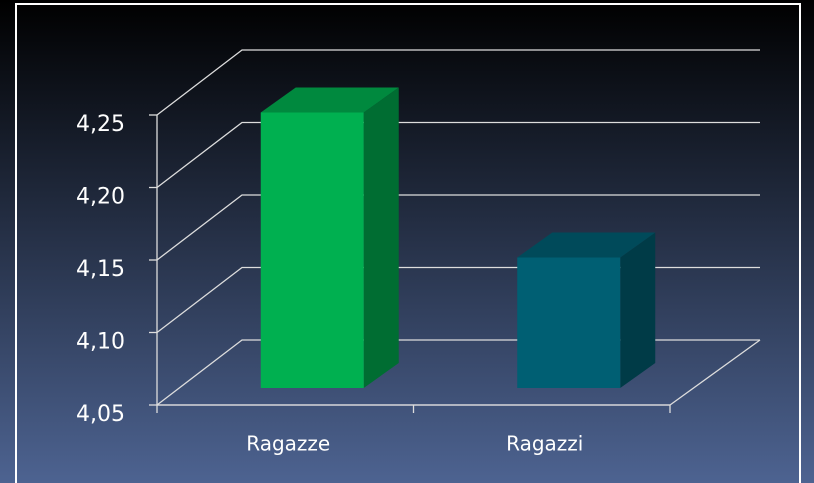 The height and width of the screenshot is (483, 814). What do you see at coordinates (100, 342) in the screenshot?
I see `y-tick-label: 4,10` at bounding box center [100, 342].